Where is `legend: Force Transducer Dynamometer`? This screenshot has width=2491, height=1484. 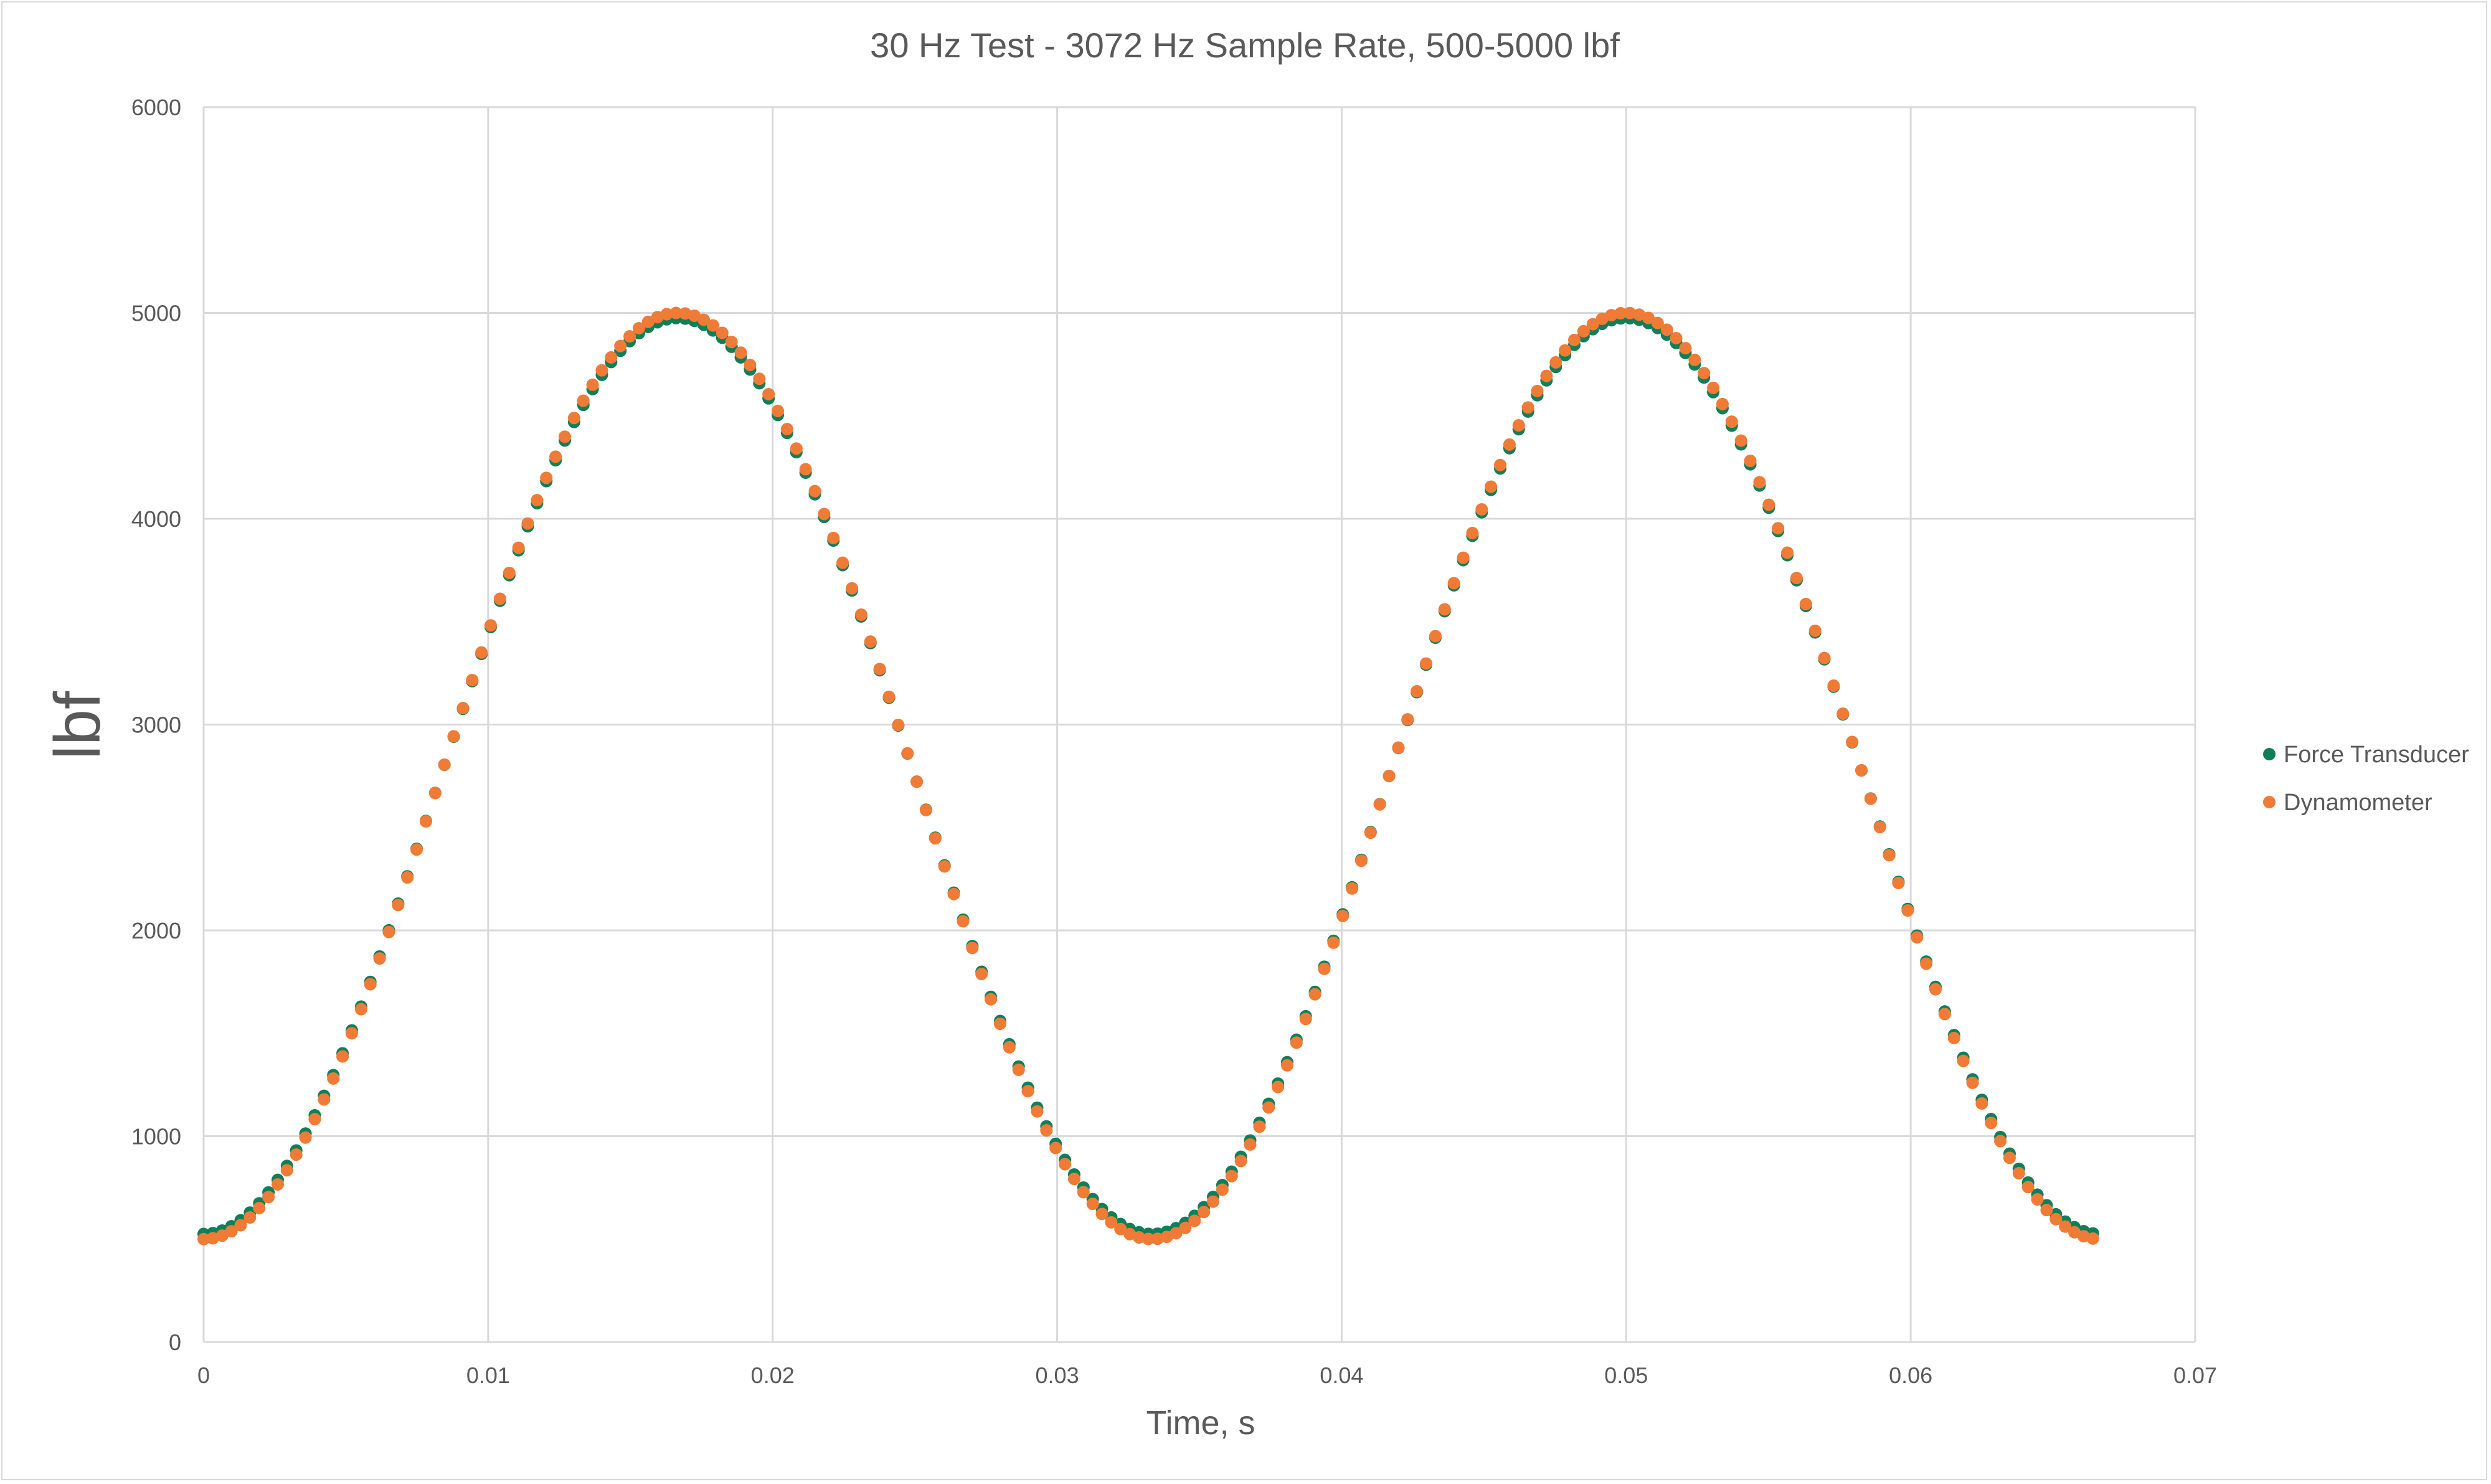 legend: Force Transducer Dynamometer is located at coordinates (2366, 779).